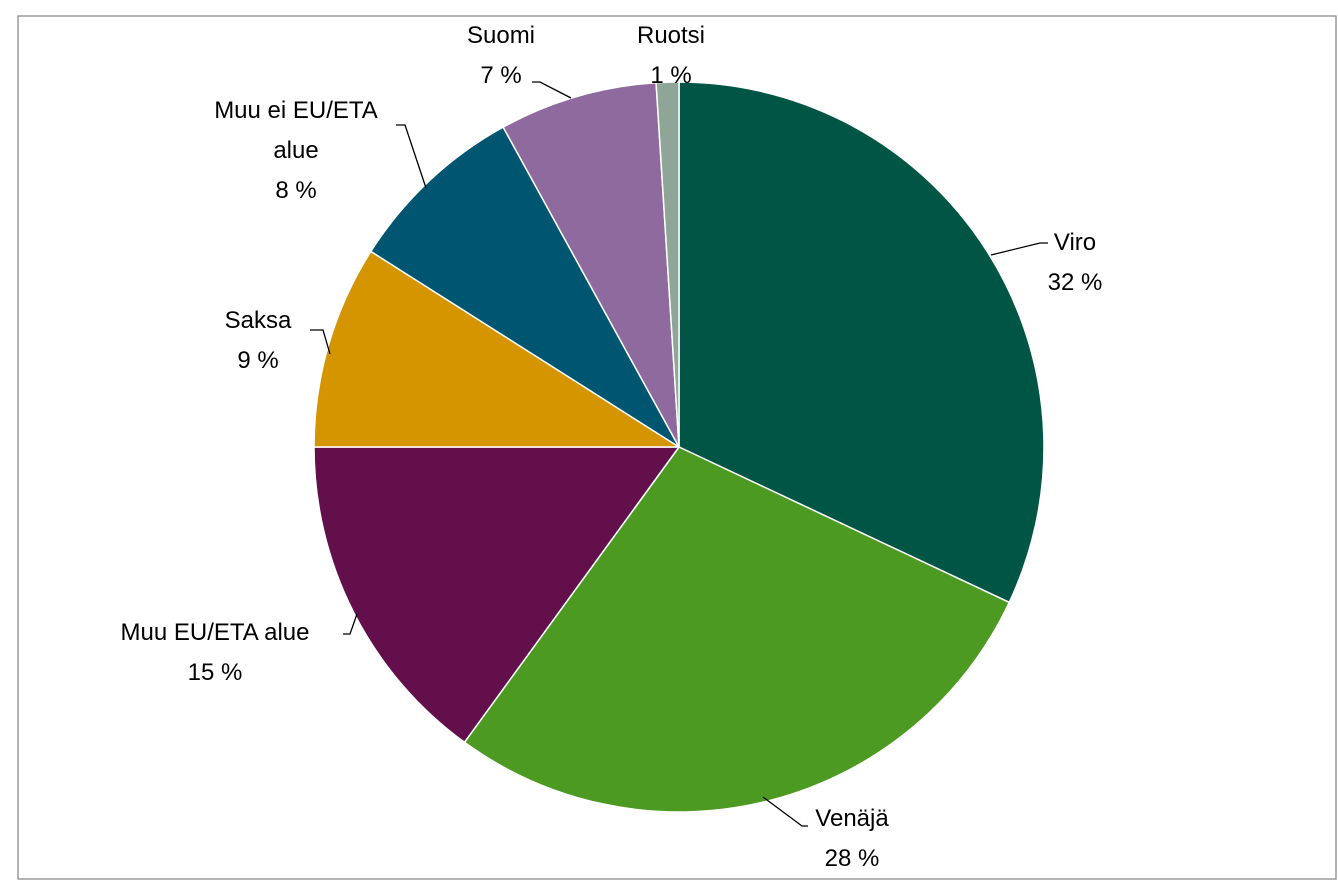 Image resolution: width=1338 pixels, height=881 pixels. I want to click on slice-value-label: 9 %, so click(257, 360).